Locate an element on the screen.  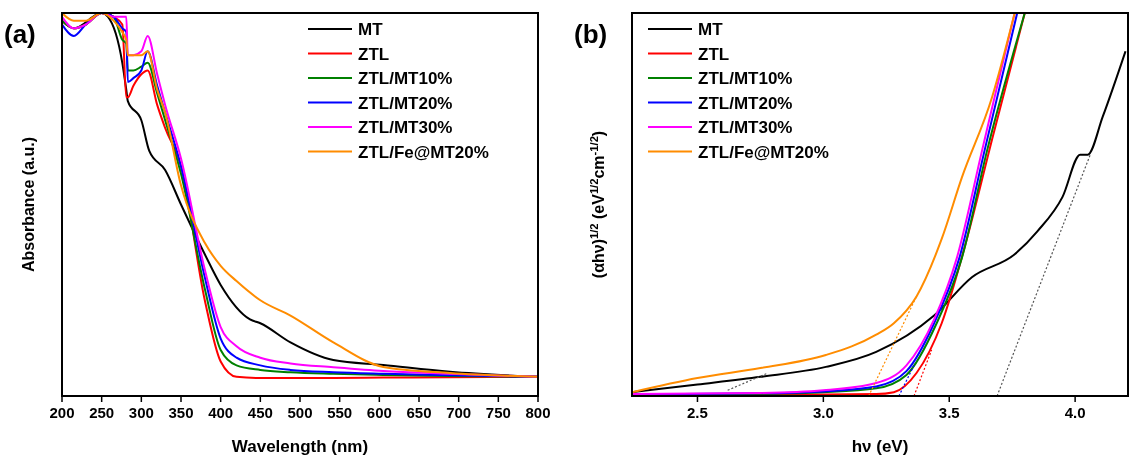
x-tick-label: 300 is located at coordinates (141, 412).